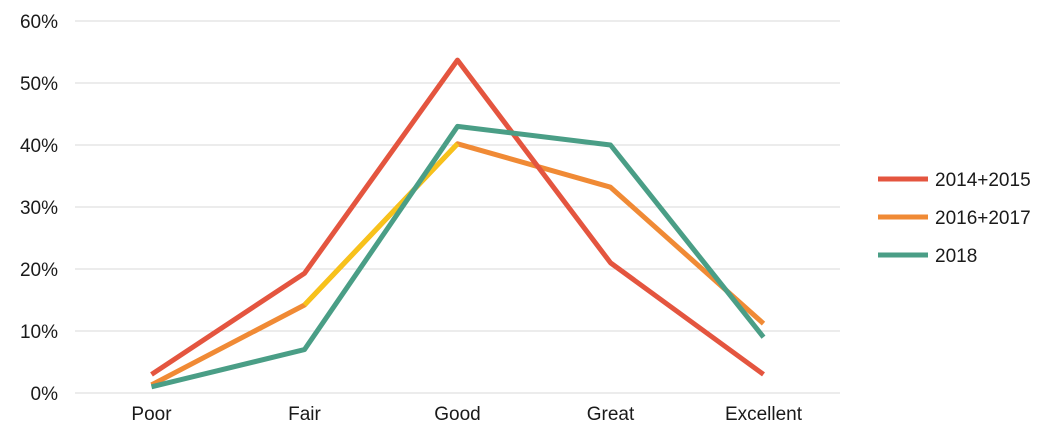 Image resolution: width=1063 pixels, height=427 pixels. I want to click on x-tick-label: Fair, so click(304, 414).